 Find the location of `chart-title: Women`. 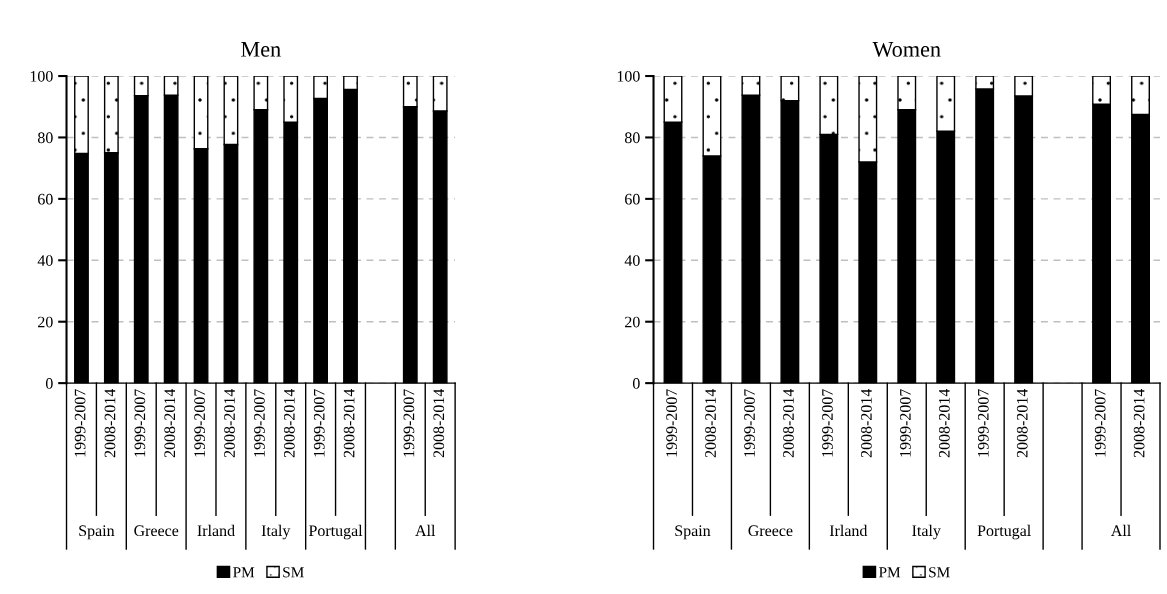

chart-title: Women is located at coordinates (906, 49).